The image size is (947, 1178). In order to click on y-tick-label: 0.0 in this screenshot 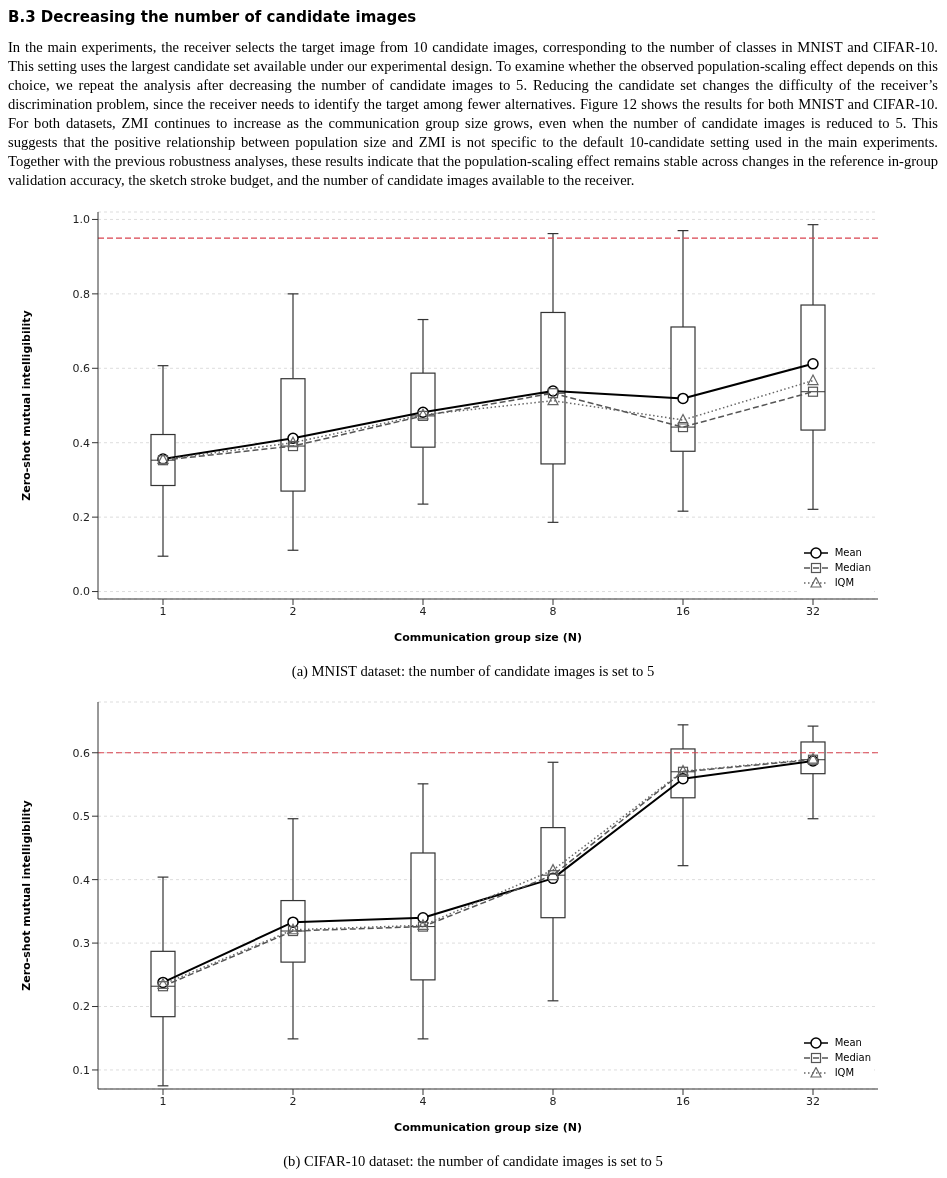, I will do `click(81, 592)`.